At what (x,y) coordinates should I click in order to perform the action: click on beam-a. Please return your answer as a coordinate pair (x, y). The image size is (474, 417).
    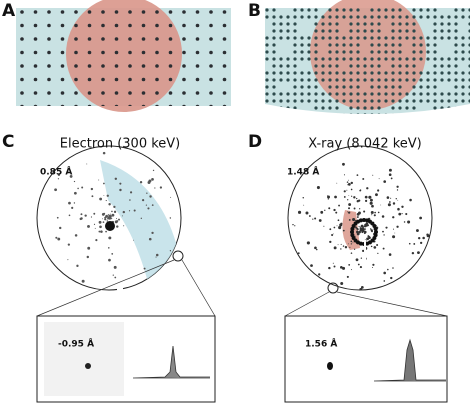
    Looking at the image, I should click on (124, 56).